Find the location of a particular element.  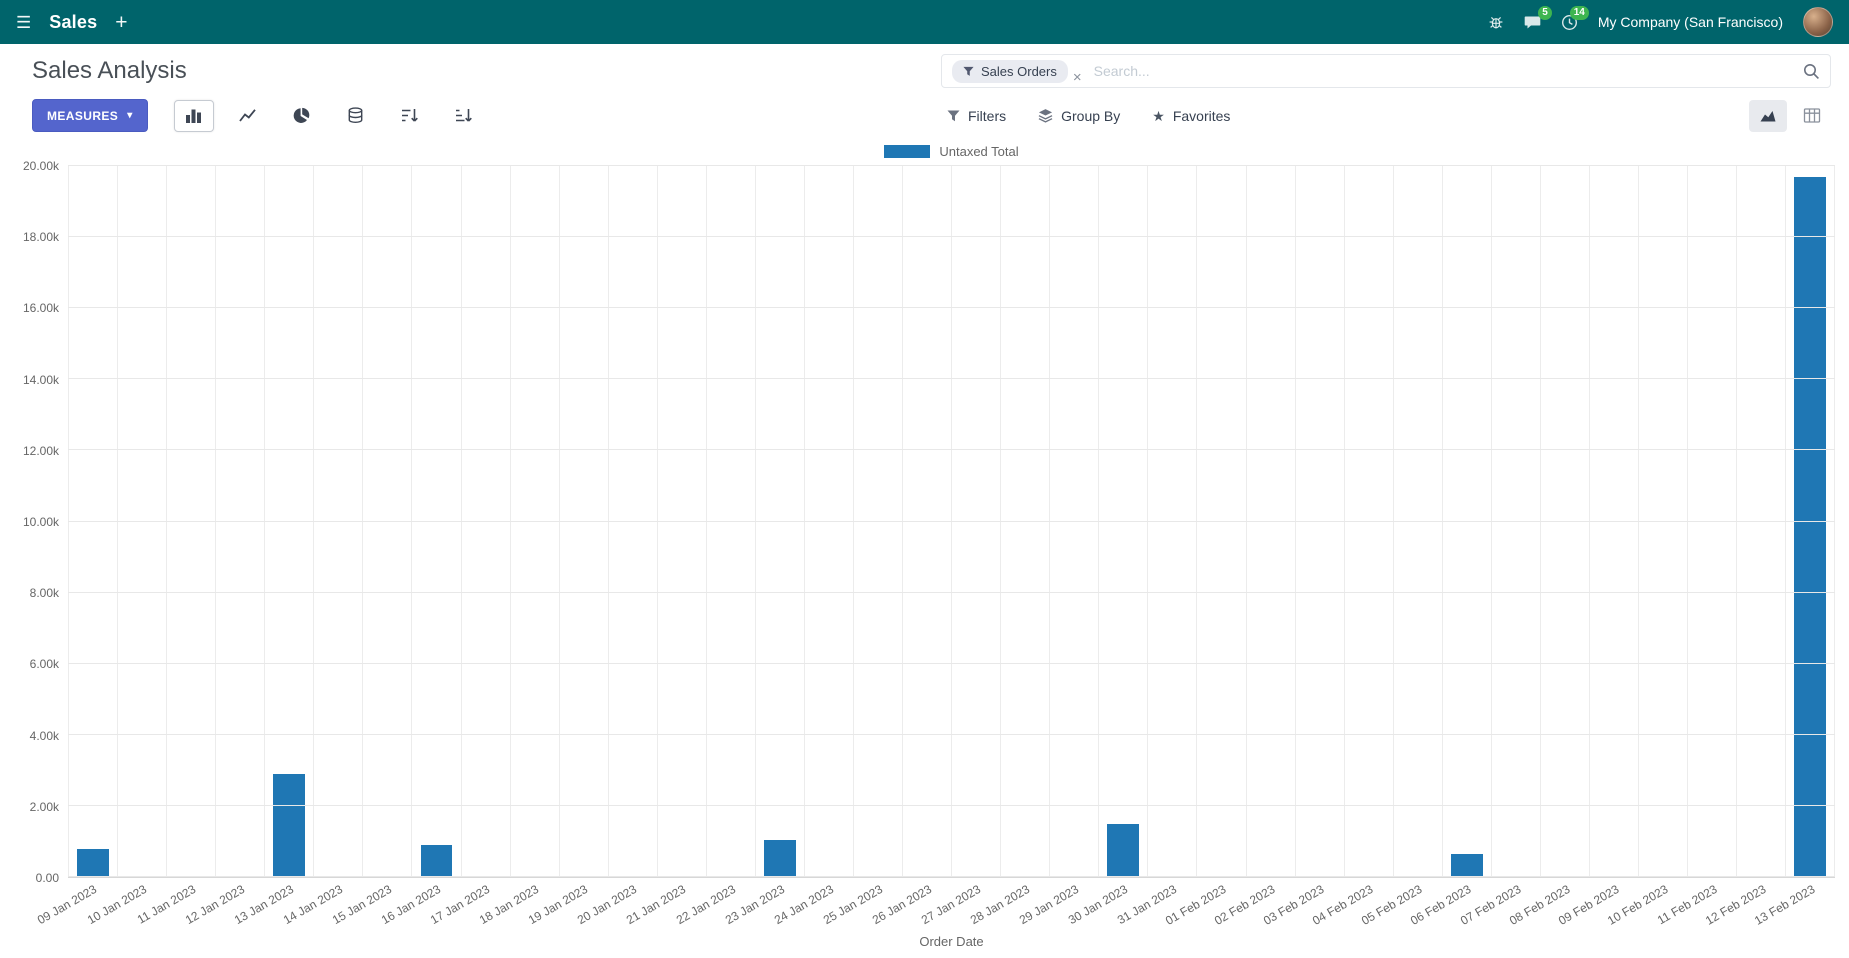

y-tick-label: 10.00k is located at coordinates (40, 522).